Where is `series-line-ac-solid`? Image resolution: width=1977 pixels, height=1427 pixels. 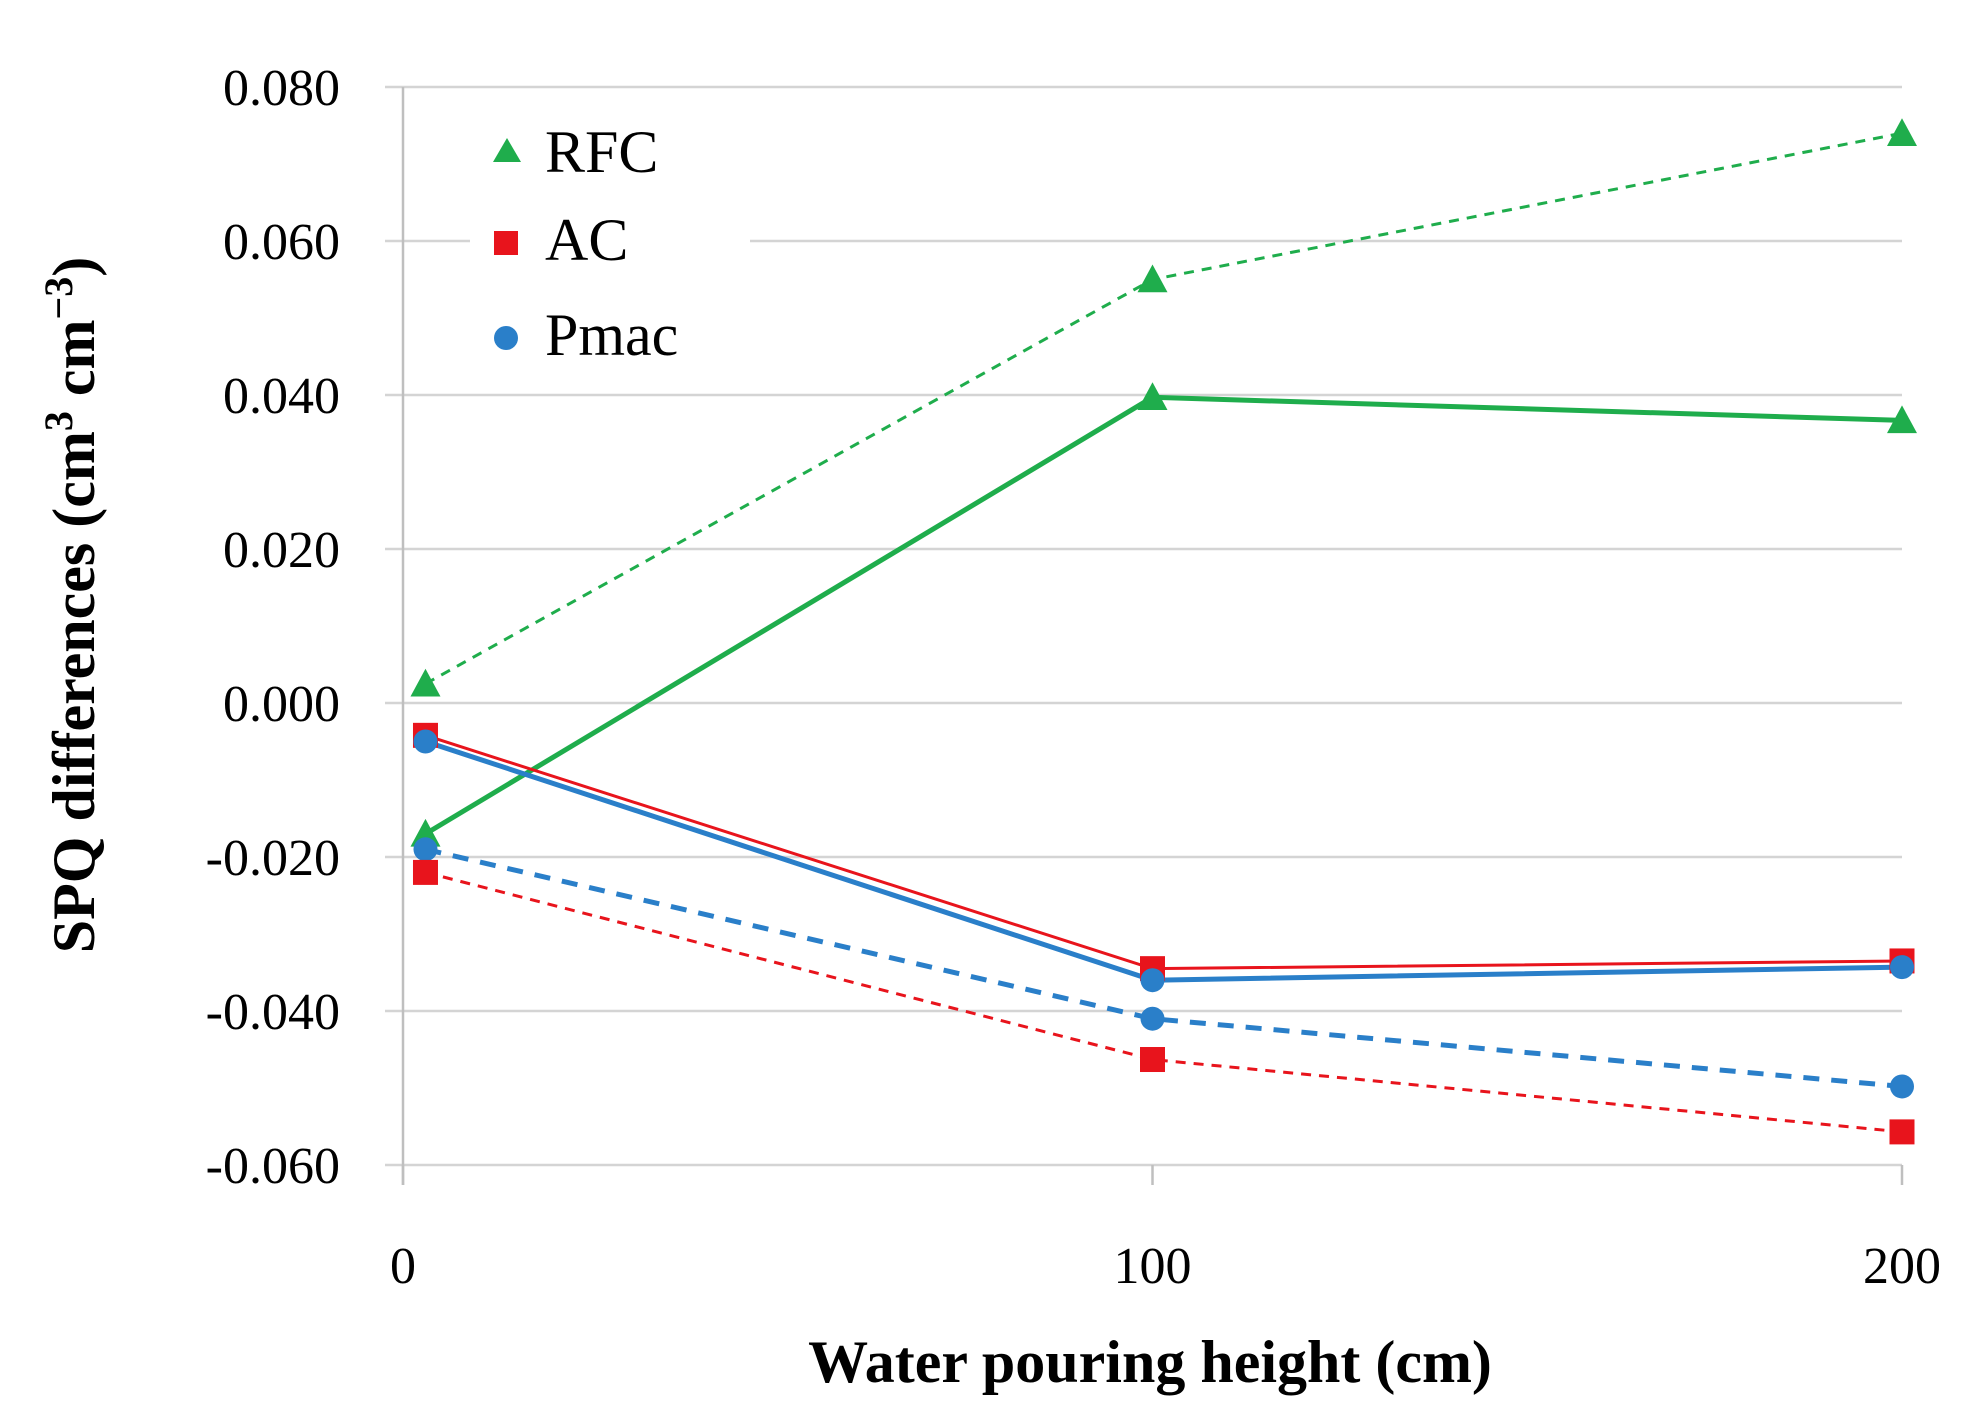 series-line-ac-solid is located at coordinates (1164, 852).